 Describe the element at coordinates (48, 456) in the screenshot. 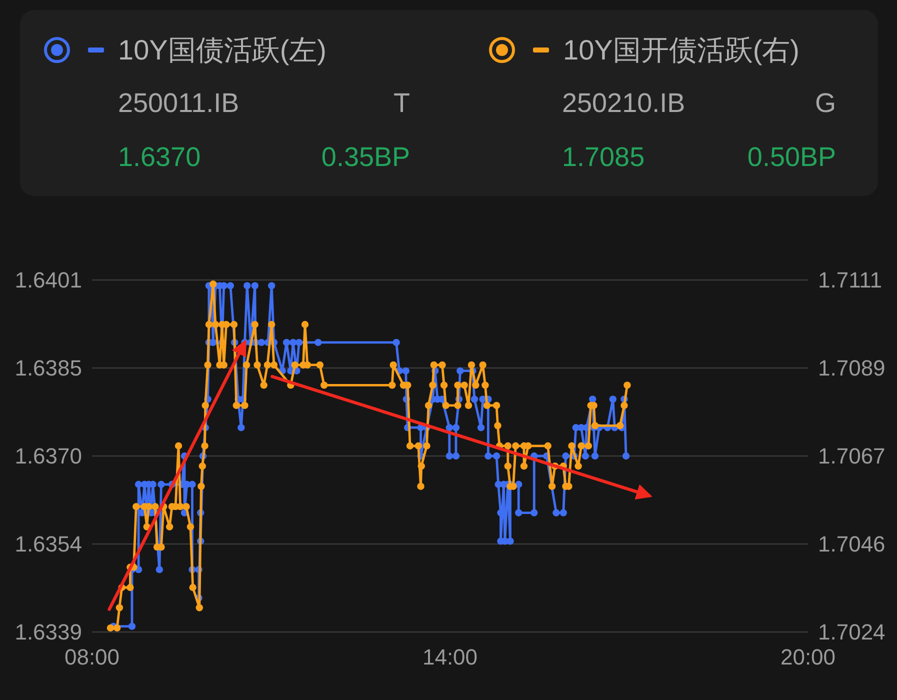

I see `y-tick-label: 1.6370` at that location.